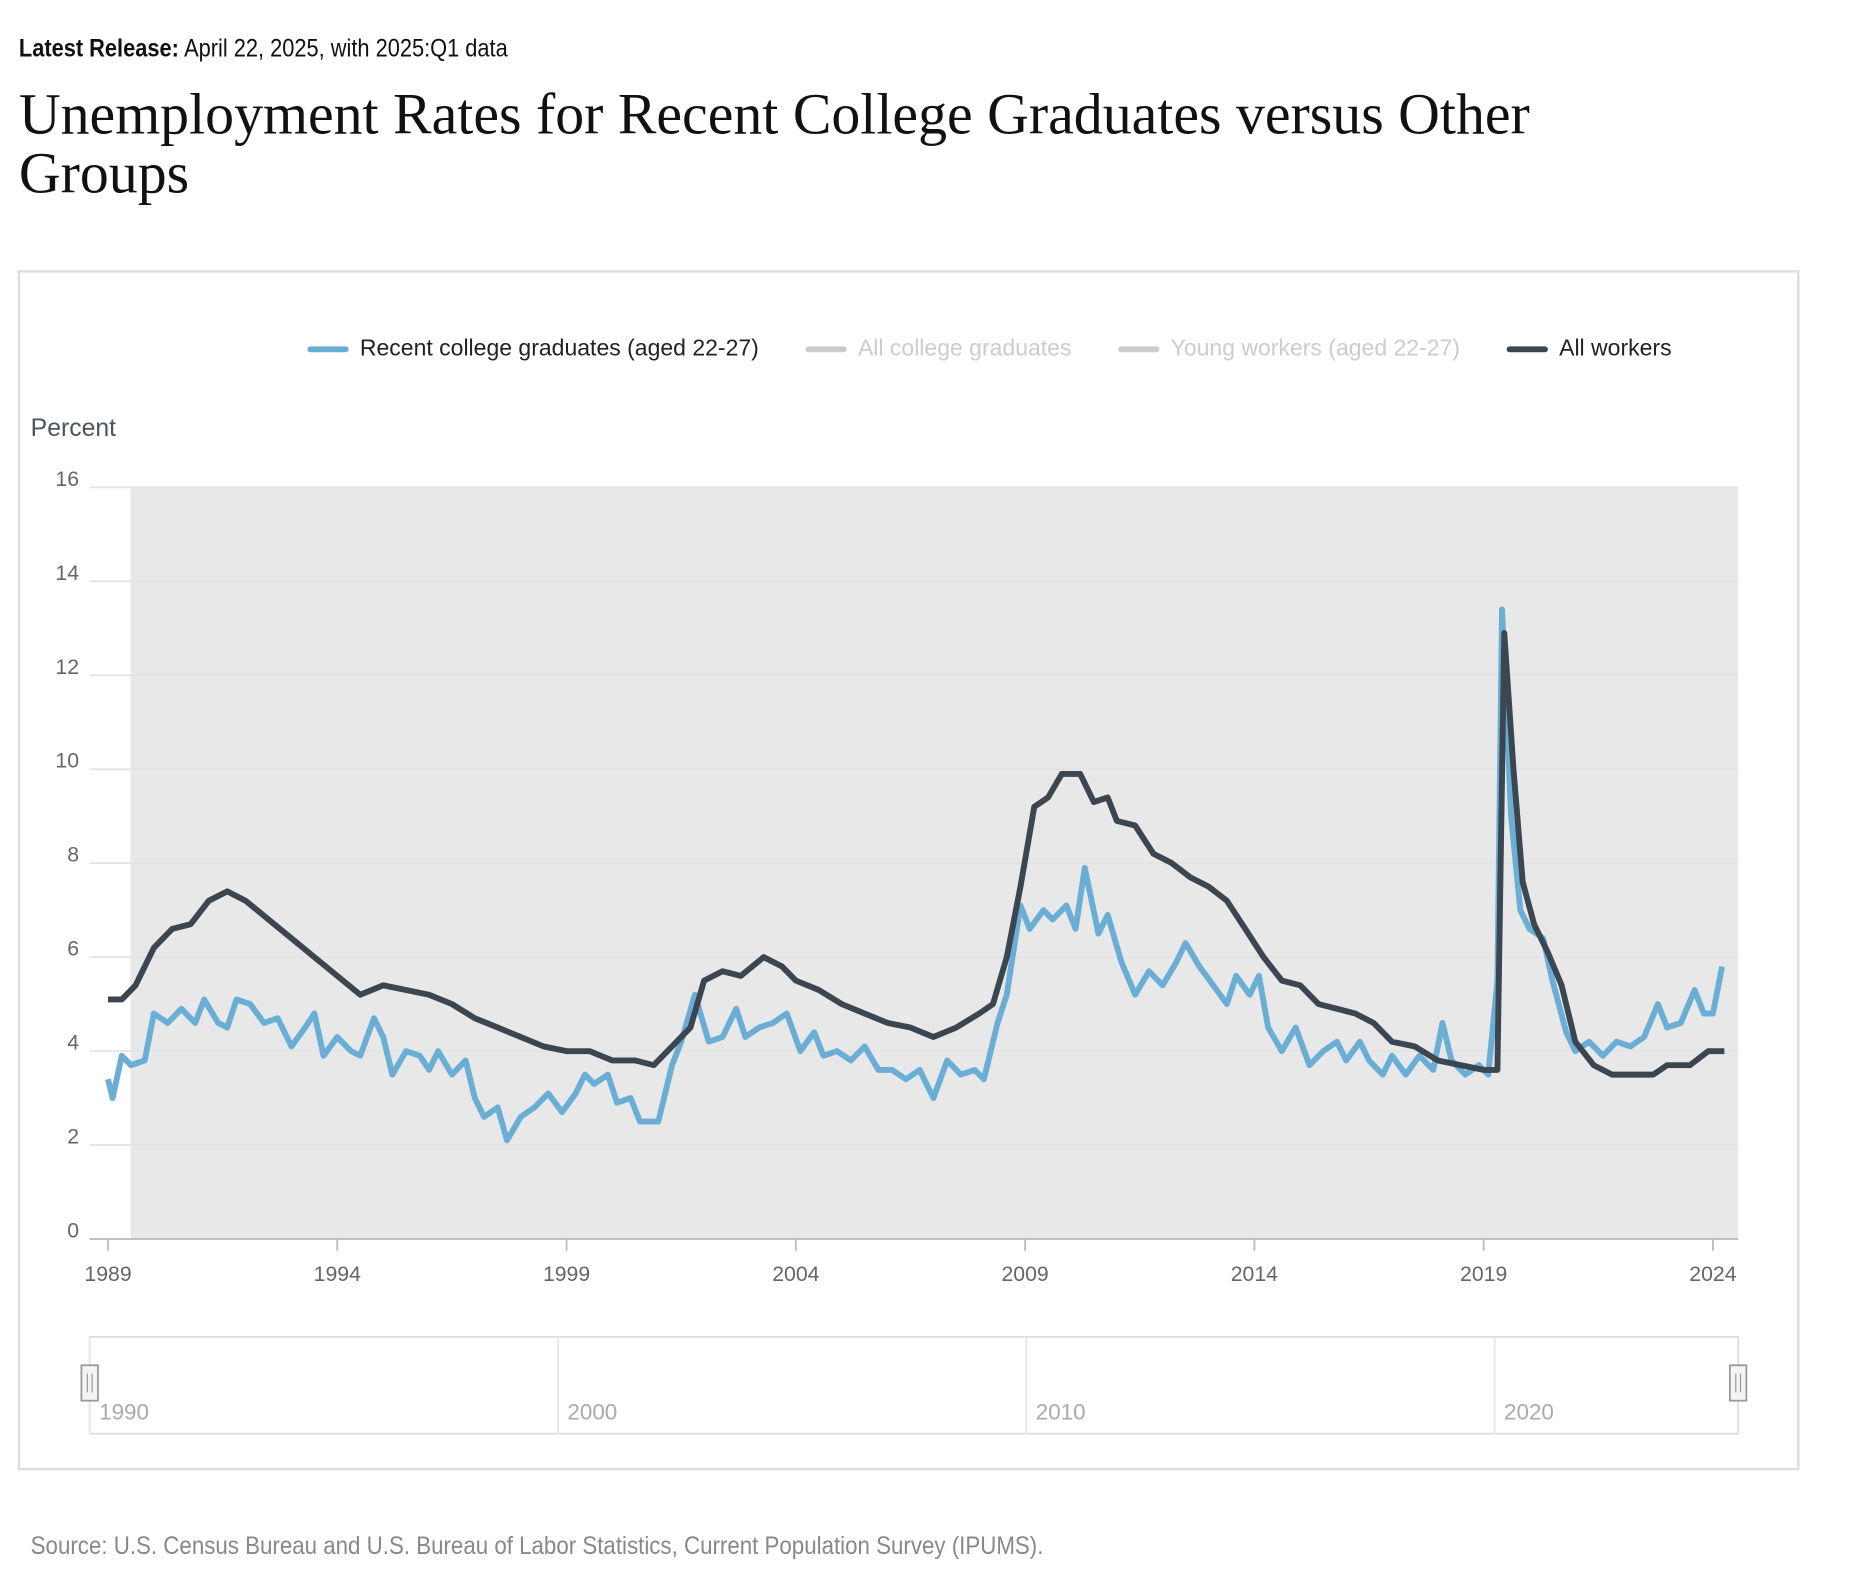 Image resolution: width=1850 pixels, height=1596 pixels. Describe the element at coordinates (795, 1274) in the screenshot. I see `x-tick-label: 2004` at that location.